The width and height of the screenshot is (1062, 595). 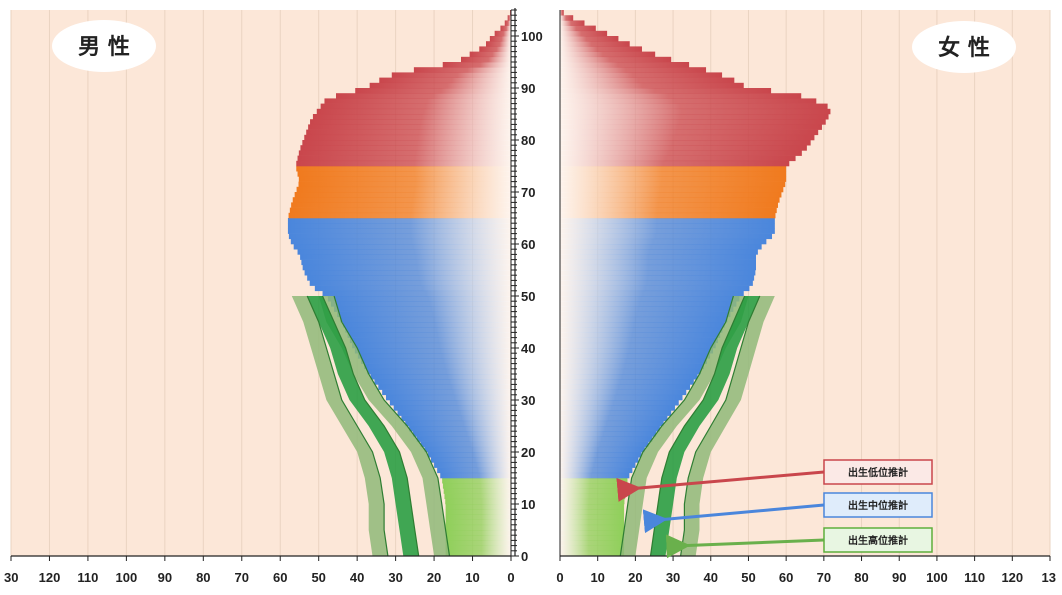 I want to click on left-x-tick-label: 30, so click(x=11, y=577).